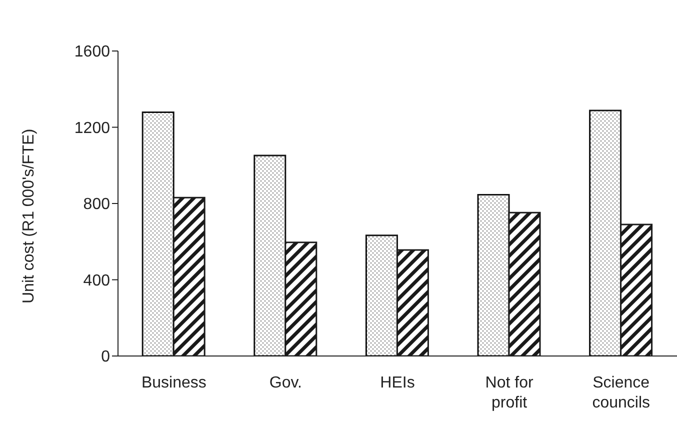 Image resolution: width=677 pixels, height=424 pixels. What do you see at coordinates (96, 281) in the screenshot?
I see `y-tick-label: 400` at bounding box center [96, 281].